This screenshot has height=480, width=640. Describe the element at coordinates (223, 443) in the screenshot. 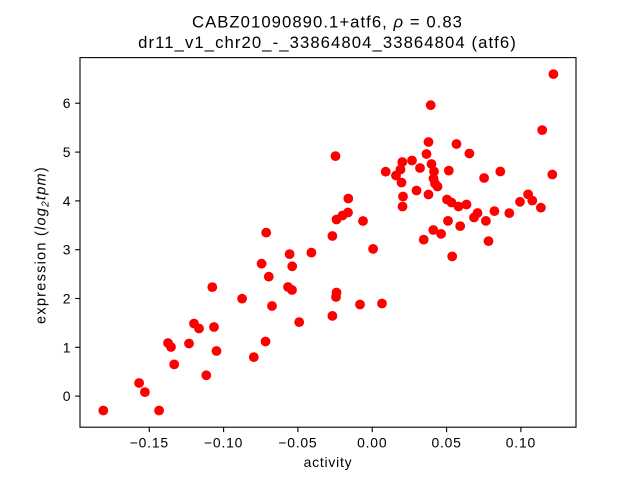

I see `svg-text: −0.10` at that location.